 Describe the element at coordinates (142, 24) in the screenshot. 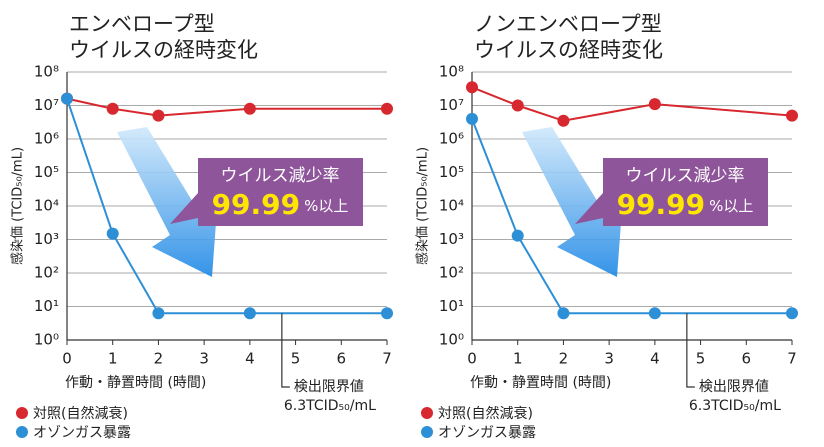

I see `chart-title: エンベロープ型` at that location.